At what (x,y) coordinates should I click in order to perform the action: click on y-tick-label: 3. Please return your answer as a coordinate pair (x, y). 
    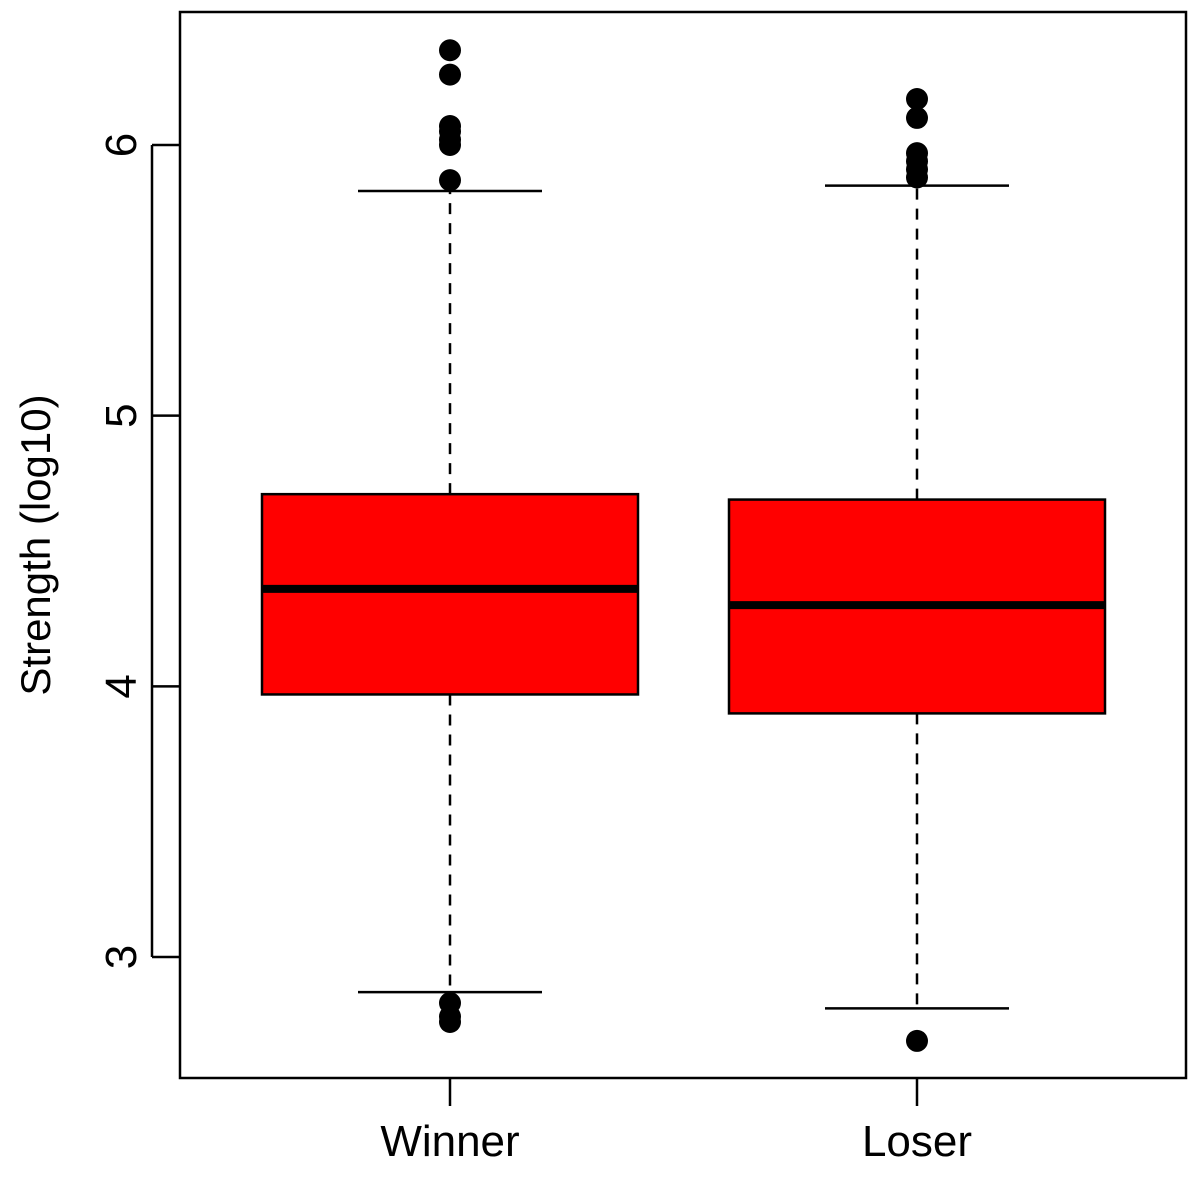
    Looking at the image, I should click on (121, 957).